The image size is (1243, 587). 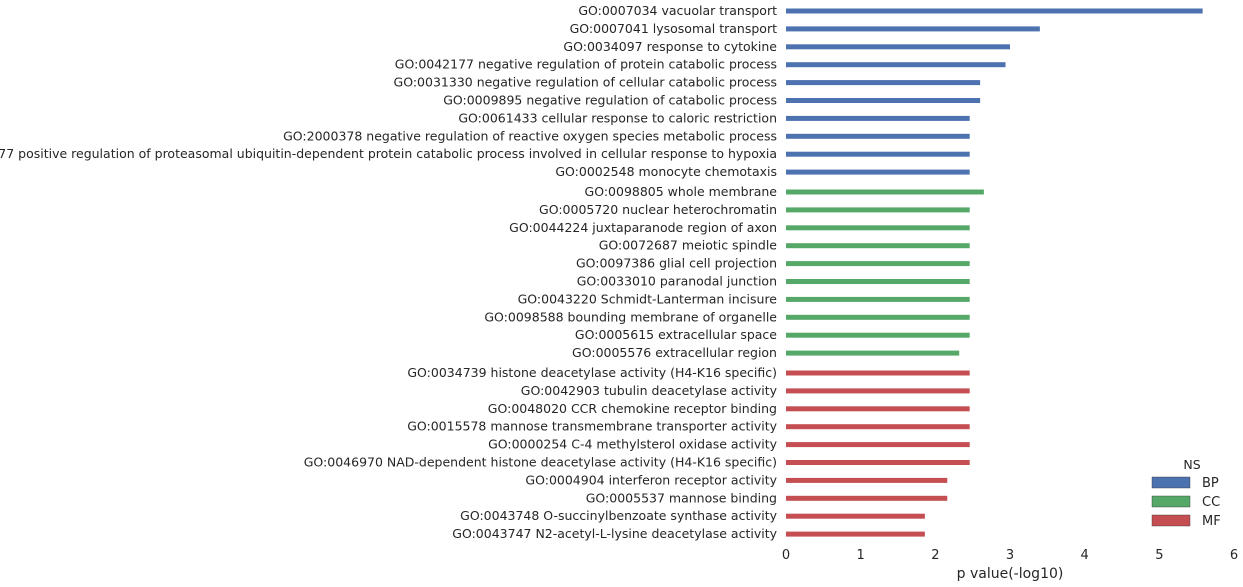 I want to click on legend: NS BP CC MF, so click(x=1186, y=493).